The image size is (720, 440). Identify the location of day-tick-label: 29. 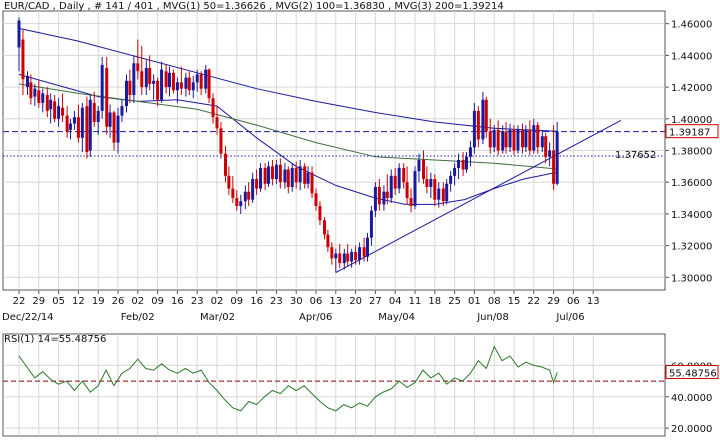
(553, 301).